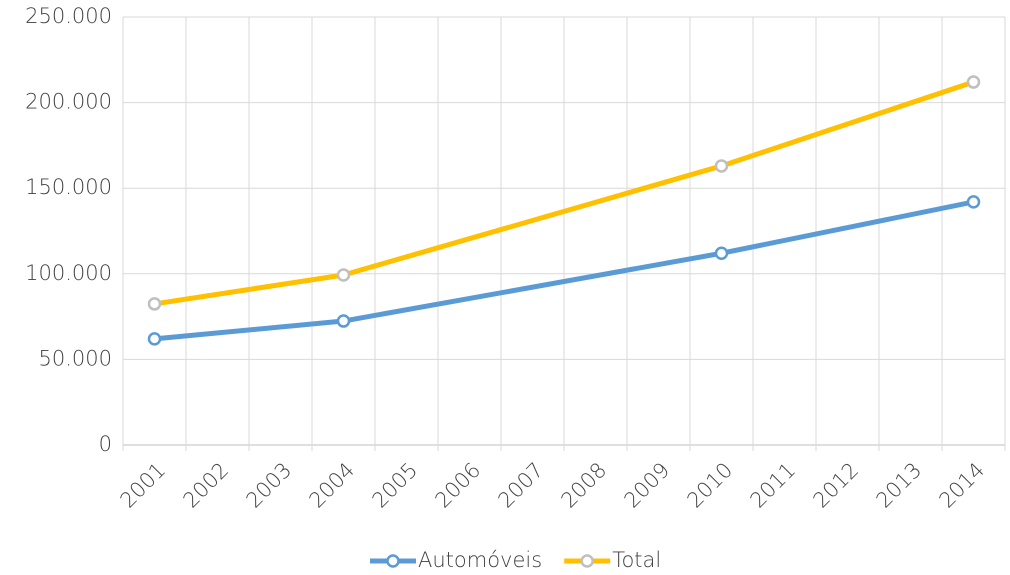 The image size is (1010, 575). What do you see at coordinates (395, 485) in the screenshot?
I see `x-tick-label: 2005` at bounding box center [395, 485].